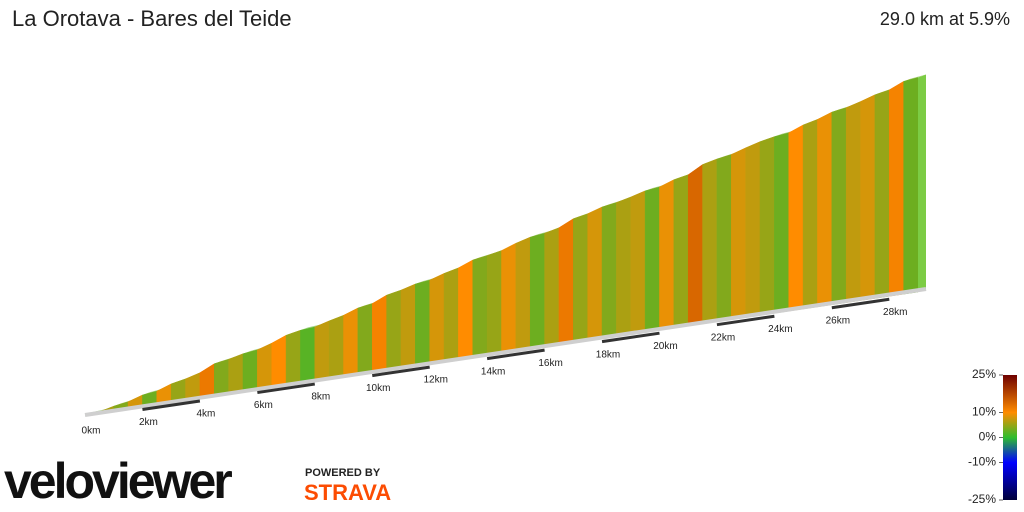  What do you see at coordinates (723, 337) in the screenshot?
I see `x-tick-label: 22km` at bounding box center [723, 337].